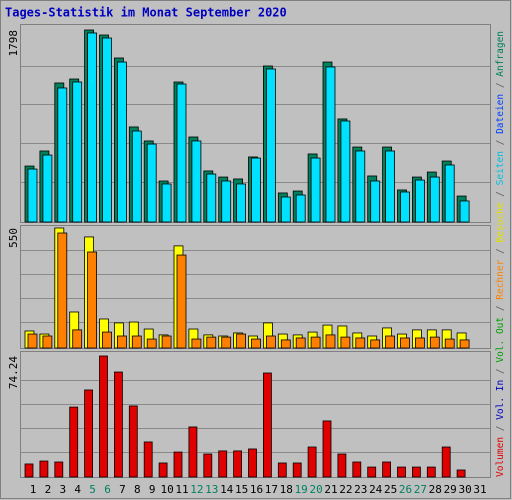 Image resolution: width=512 pixels, height=500 pixels. Describe the element at coordinates (479, 489) in the screenshot. I see `x-tick-label: 31` at that location.